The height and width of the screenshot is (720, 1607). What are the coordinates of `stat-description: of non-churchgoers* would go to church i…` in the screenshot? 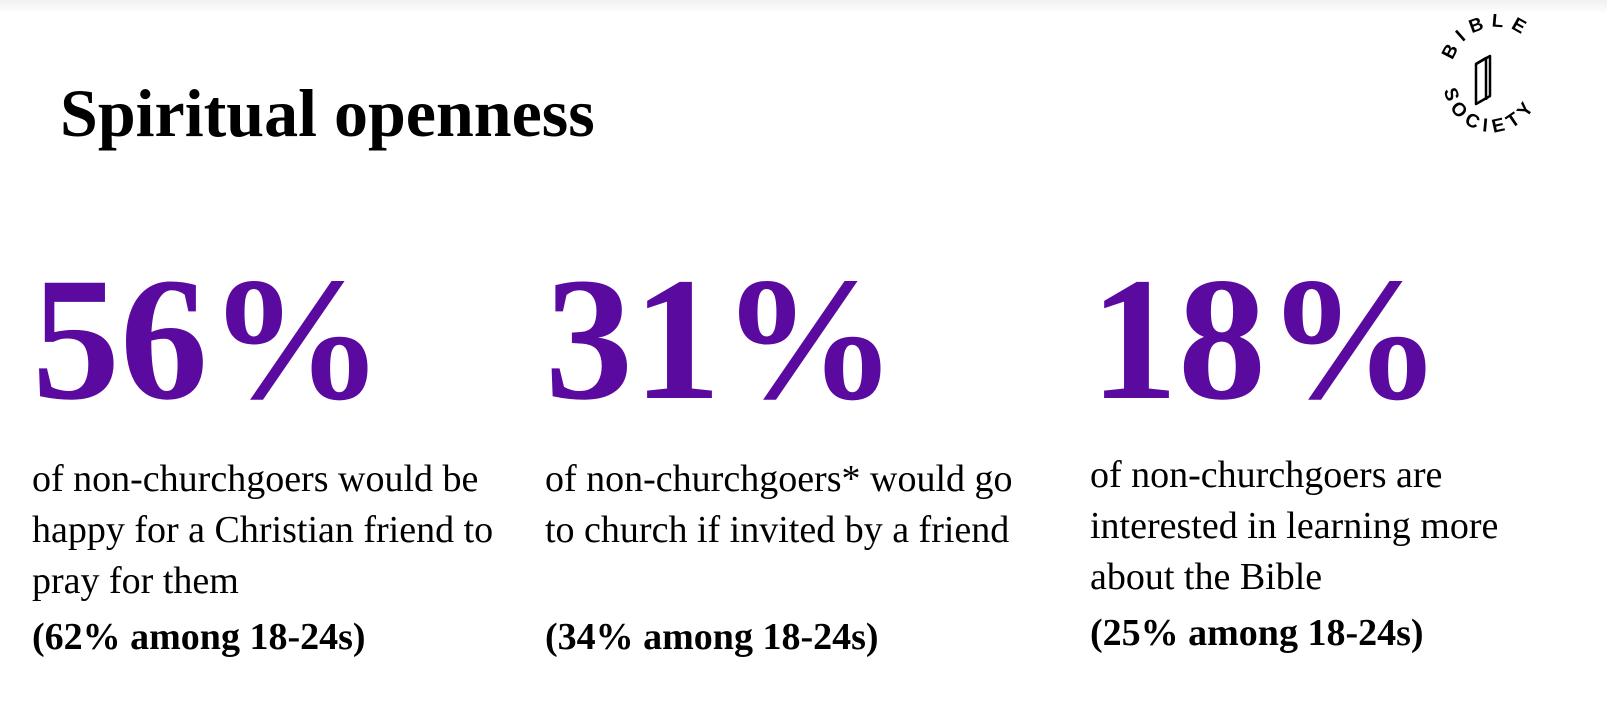 It's located at (779, 504).